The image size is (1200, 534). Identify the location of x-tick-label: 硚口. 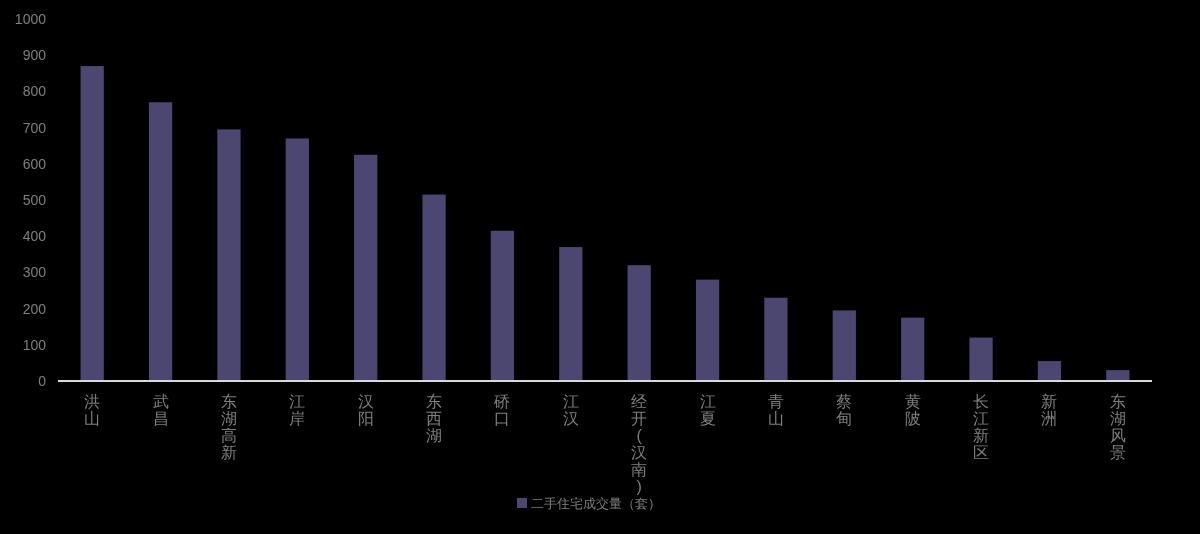
(502, 410).